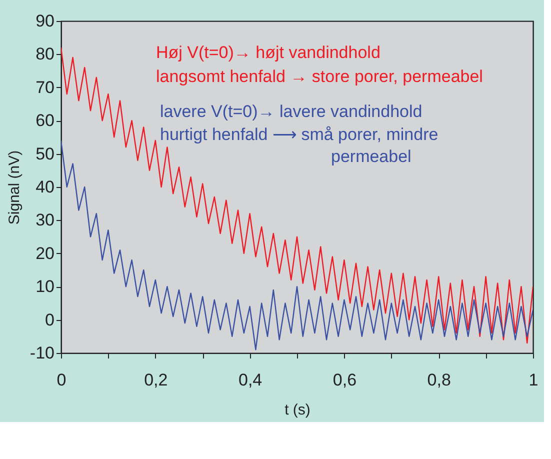 Image resolution: width=551 pixels, height=459 pixels. I want to click on x-axis-title: t (s), so click(297, 410).